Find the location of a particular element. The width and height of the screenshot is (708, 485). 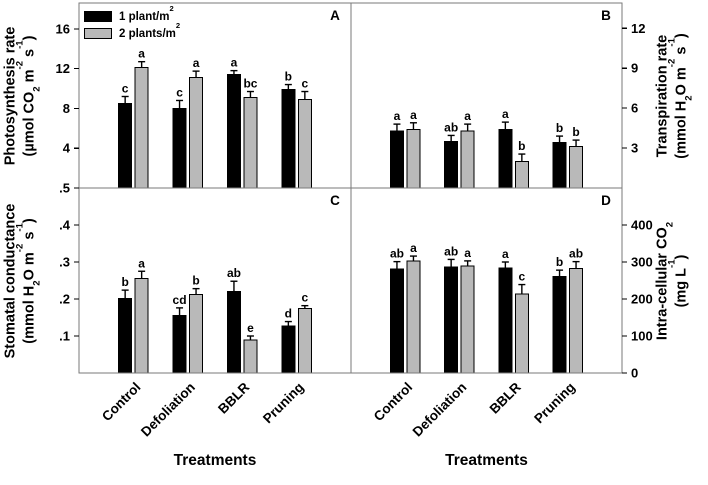

legend-swatch-gray is located at coordinates (98, 33).